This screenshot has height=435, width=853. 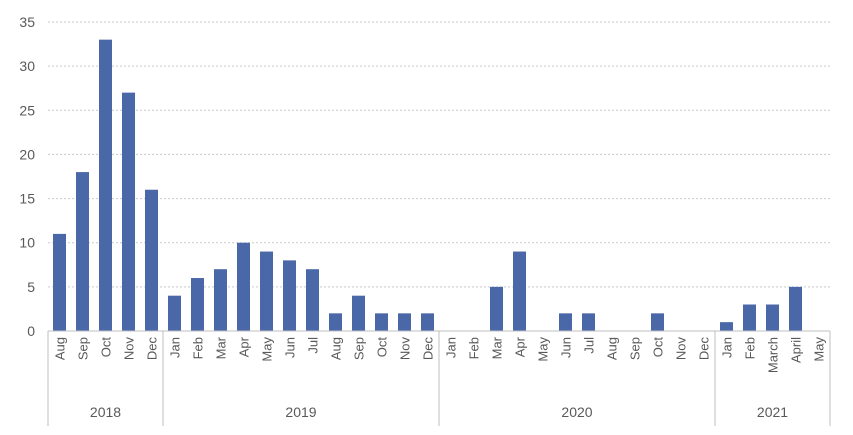 What do you see at coordinates (439, 412) in the screenshot?
I see `x-axis-group-labels: 2018 2019 2020 2021` at bounding box center [439, 412].